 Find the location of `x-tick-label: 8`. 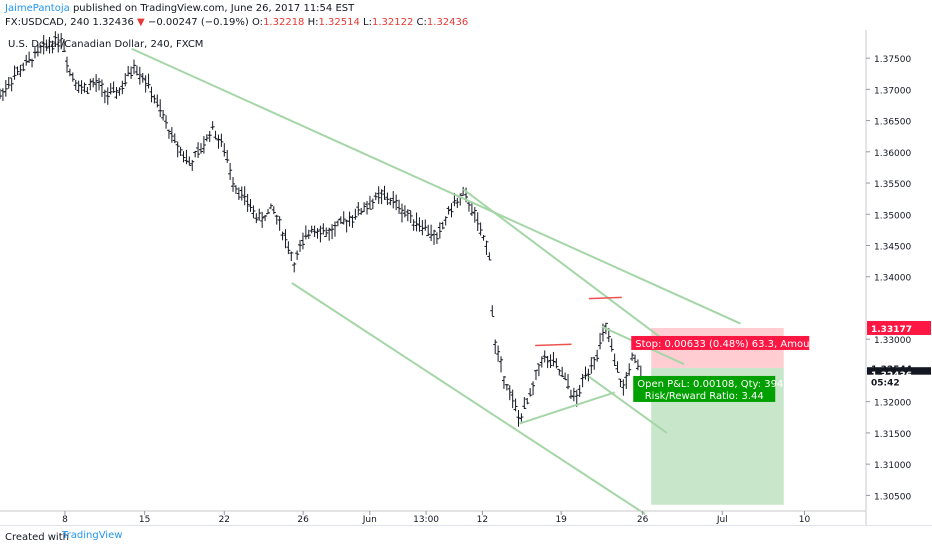

x-tick-label: 8 is located at coordinates (65, 520).